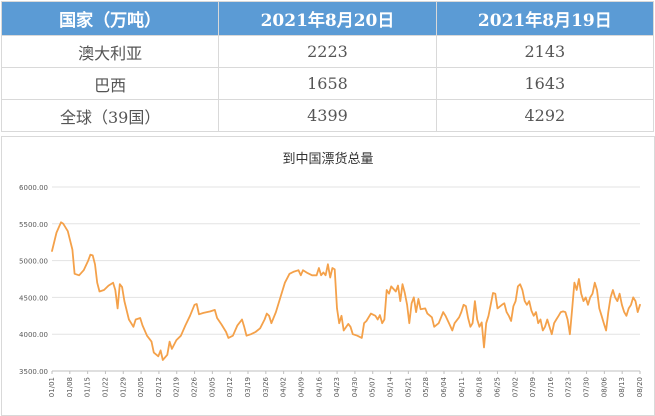 Image resolution: width=655 pixels, height=416 pixels. I want to click on row-value-previous: 4292, so click(545, 115).